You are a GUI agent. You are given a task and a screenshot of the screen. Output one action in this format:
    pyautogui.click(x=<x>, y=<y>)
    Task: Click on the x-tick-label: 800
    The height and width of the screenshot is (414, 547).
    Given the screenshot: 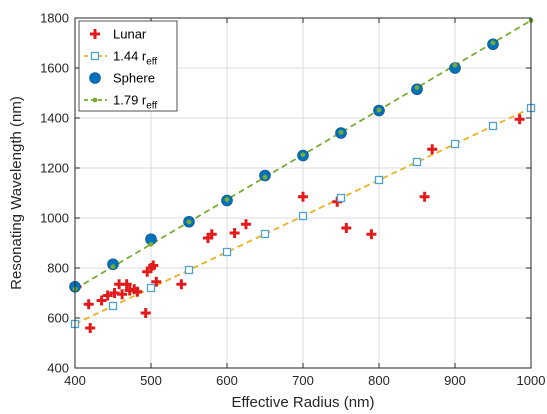 What is the action you would take?
    pyautogui.click(x=379, y=380)
    